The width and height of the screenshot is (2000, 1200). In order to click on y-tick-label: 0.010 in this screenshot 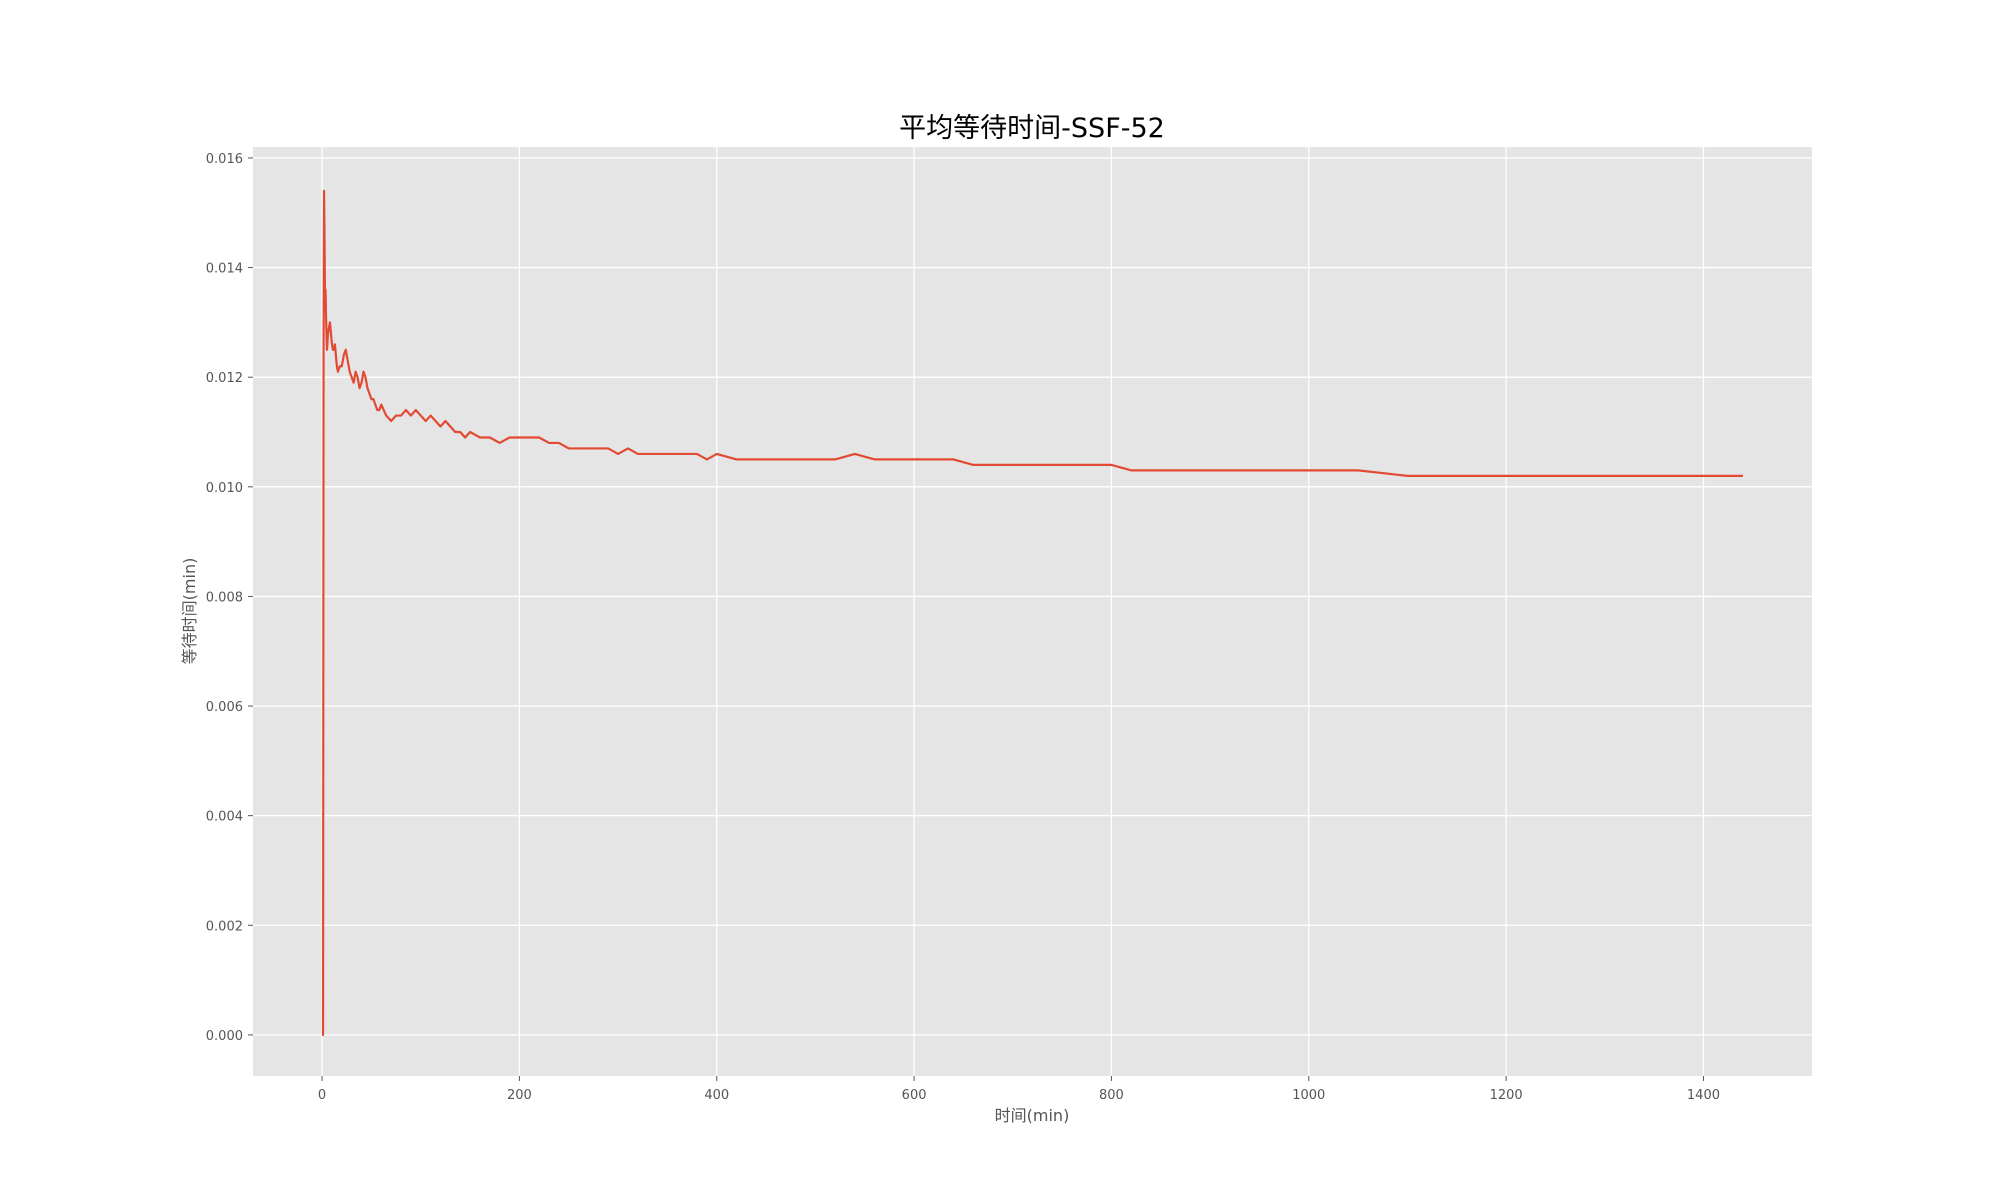, I will do `click(224, 488)`.